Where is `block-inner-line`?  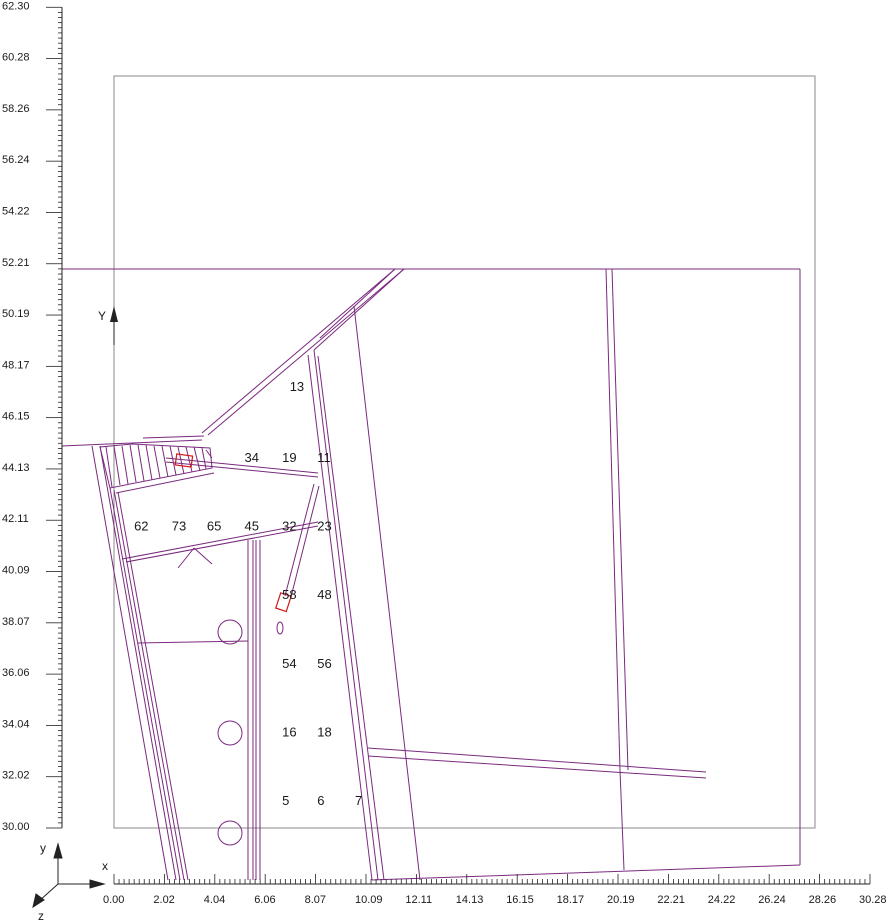 block-inner-line is located at coordinates (165, 483).